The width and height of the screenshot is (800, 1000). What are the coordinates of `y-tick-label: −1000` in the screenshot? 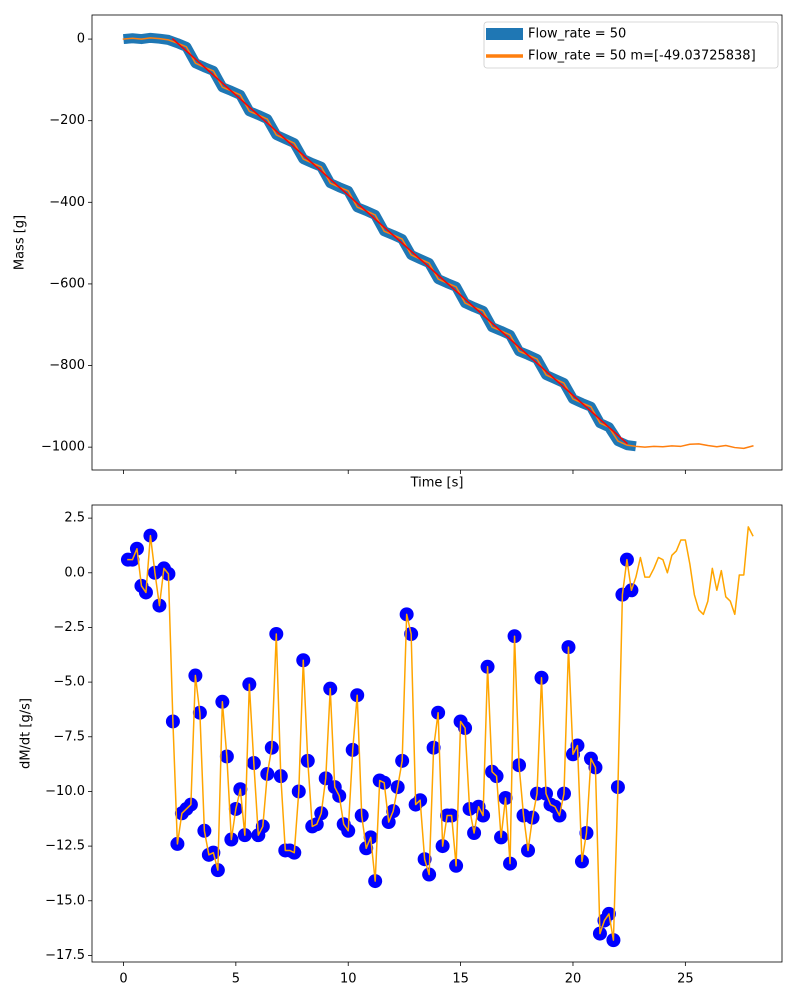 It's located at (63, 447).